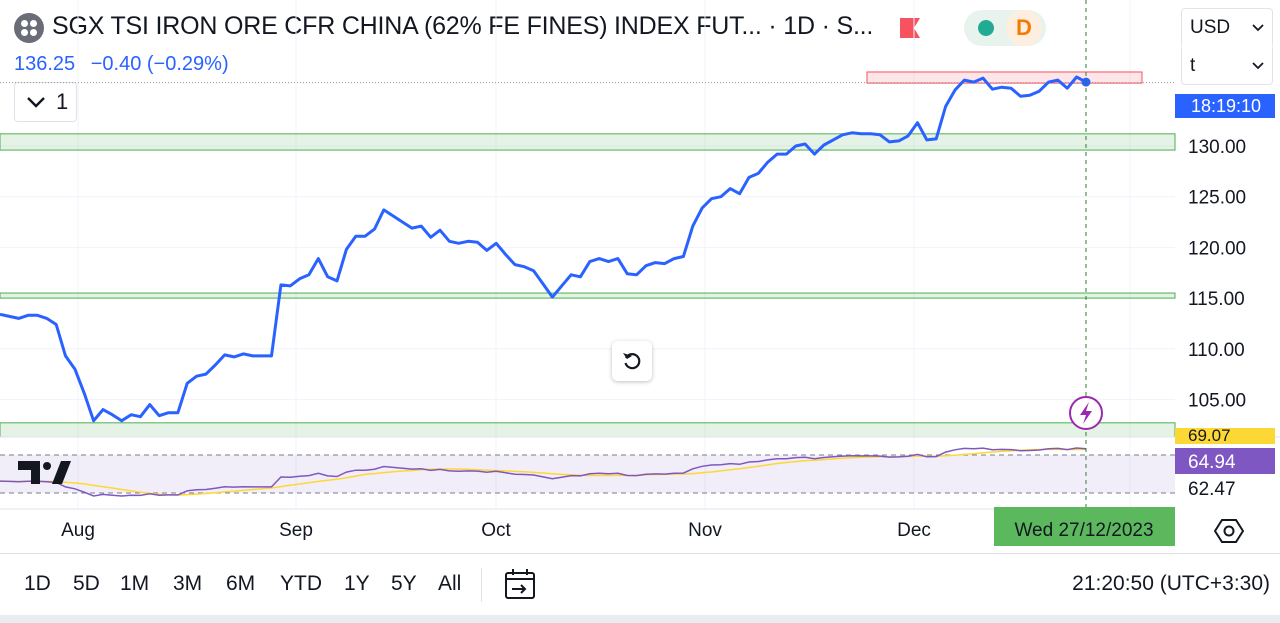 Image resolution: width=1280 pixels, height=623 pixels. I want to click on reset-chart-button, so click(632, 361).